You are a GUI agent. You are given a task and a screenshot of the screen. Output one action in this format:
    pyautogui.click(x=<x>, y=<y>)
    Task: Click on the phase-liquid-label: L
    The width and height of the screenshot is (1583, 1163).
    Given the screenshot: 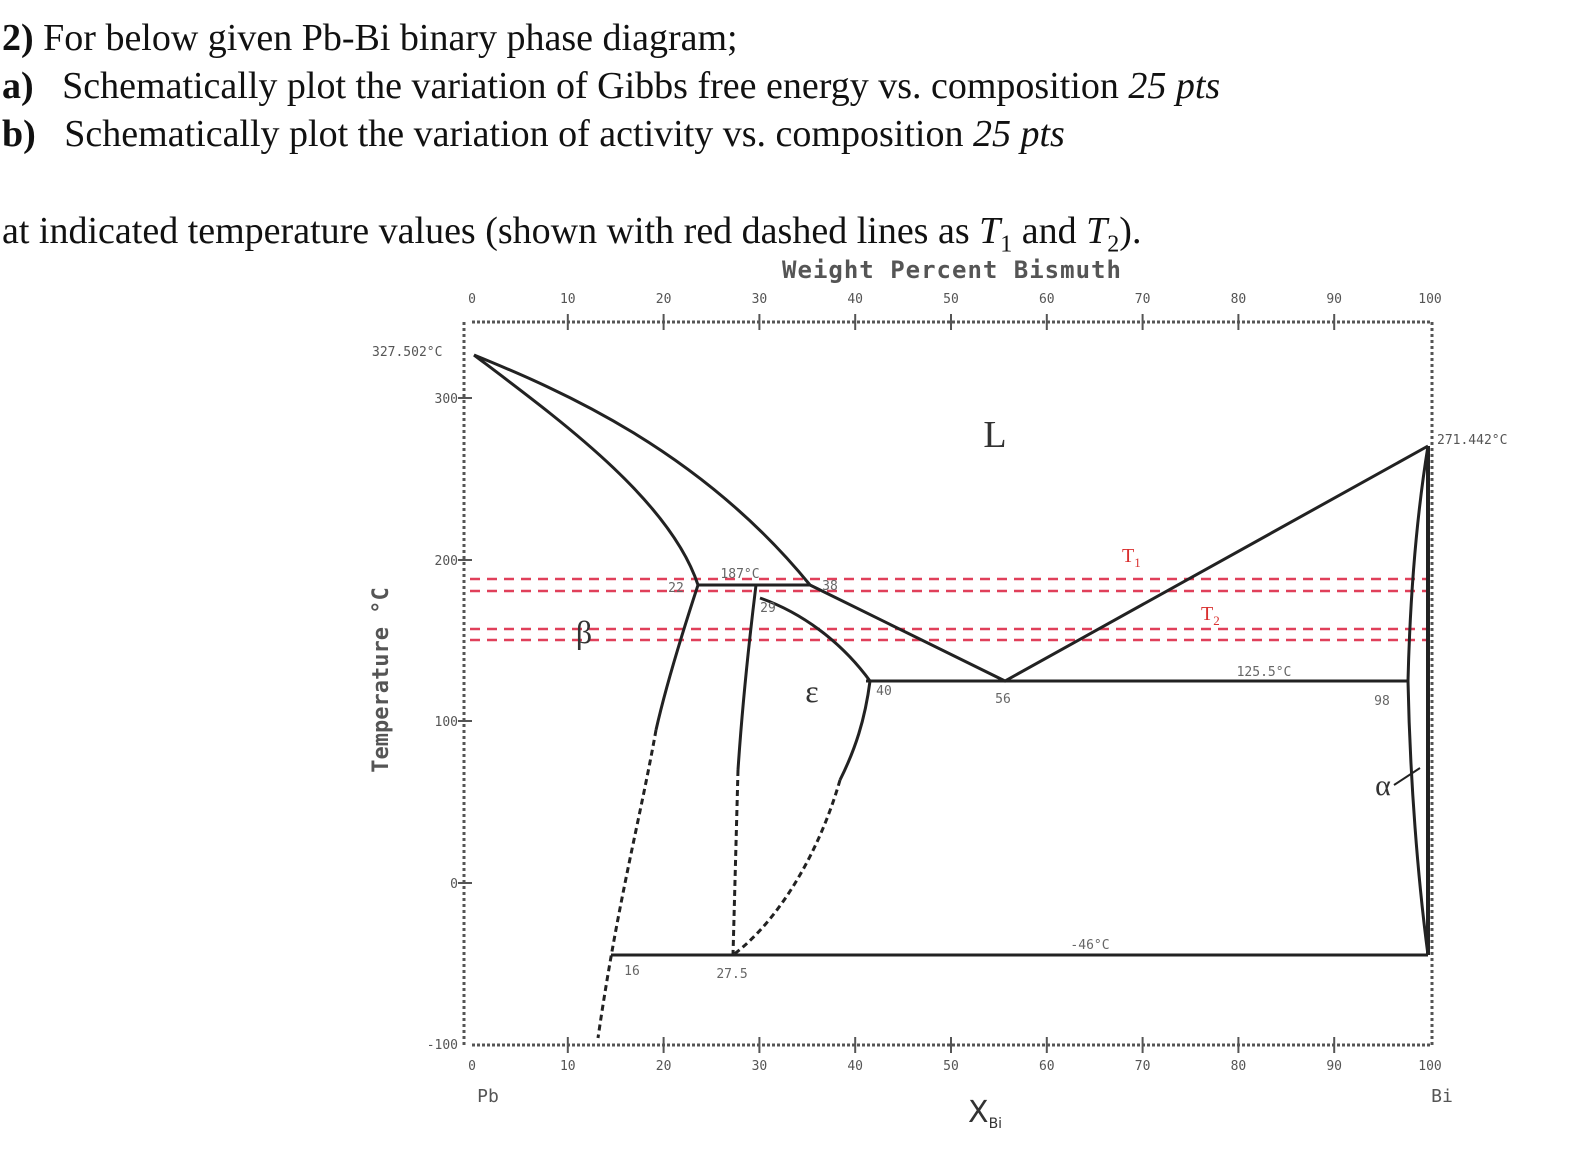 What is the action you would take?
    pyautogui.click(x=994, y=435)
    